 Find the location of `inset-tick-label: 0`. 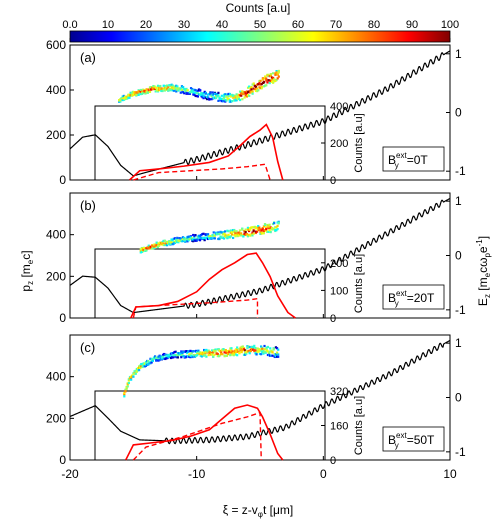

inset-tick-label: 0 is located at coordinates (333, 319).